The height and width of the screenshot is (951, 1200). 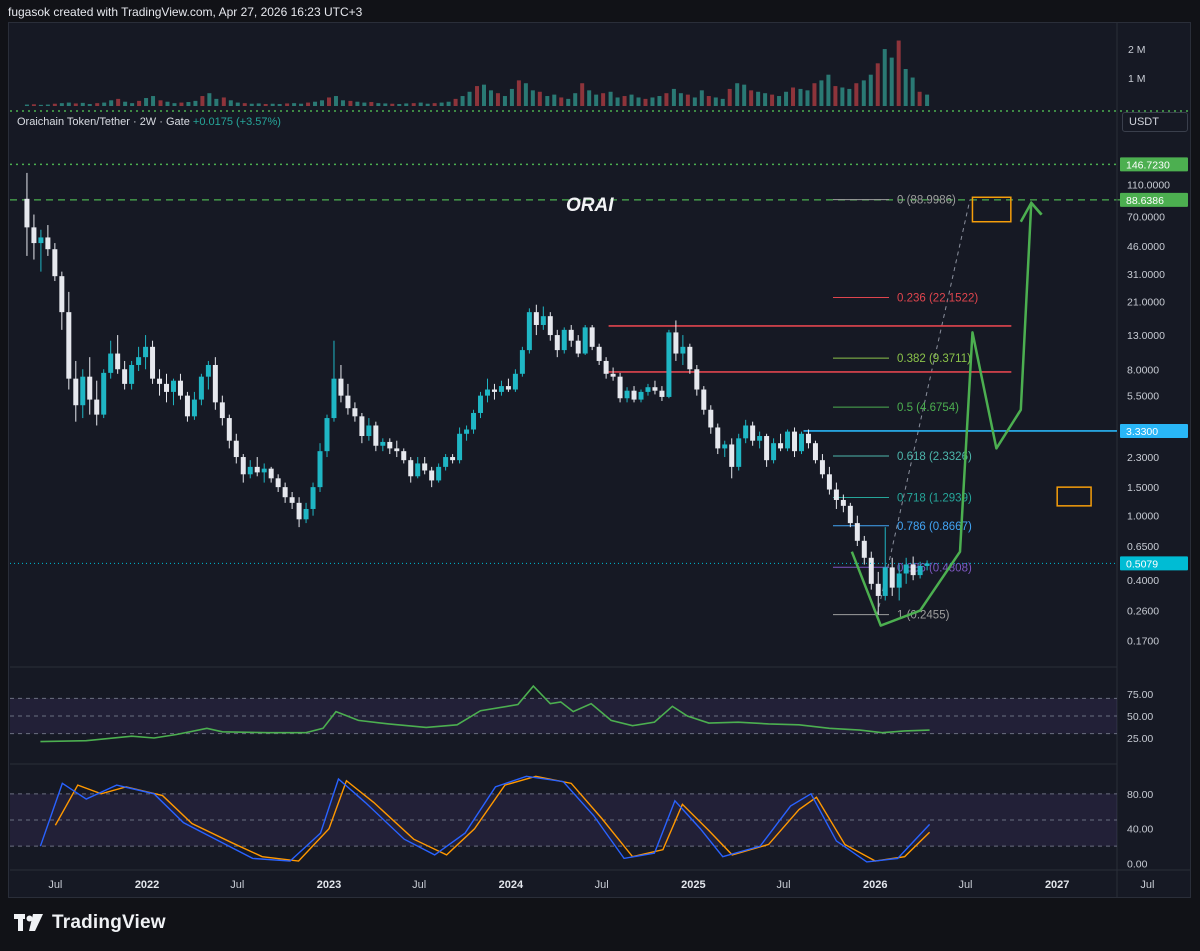 What do you see at coordinates (1148, 186) in the screenshot?
I see `price-tick-label: 110.0000` at bounding box center [1148, 186].